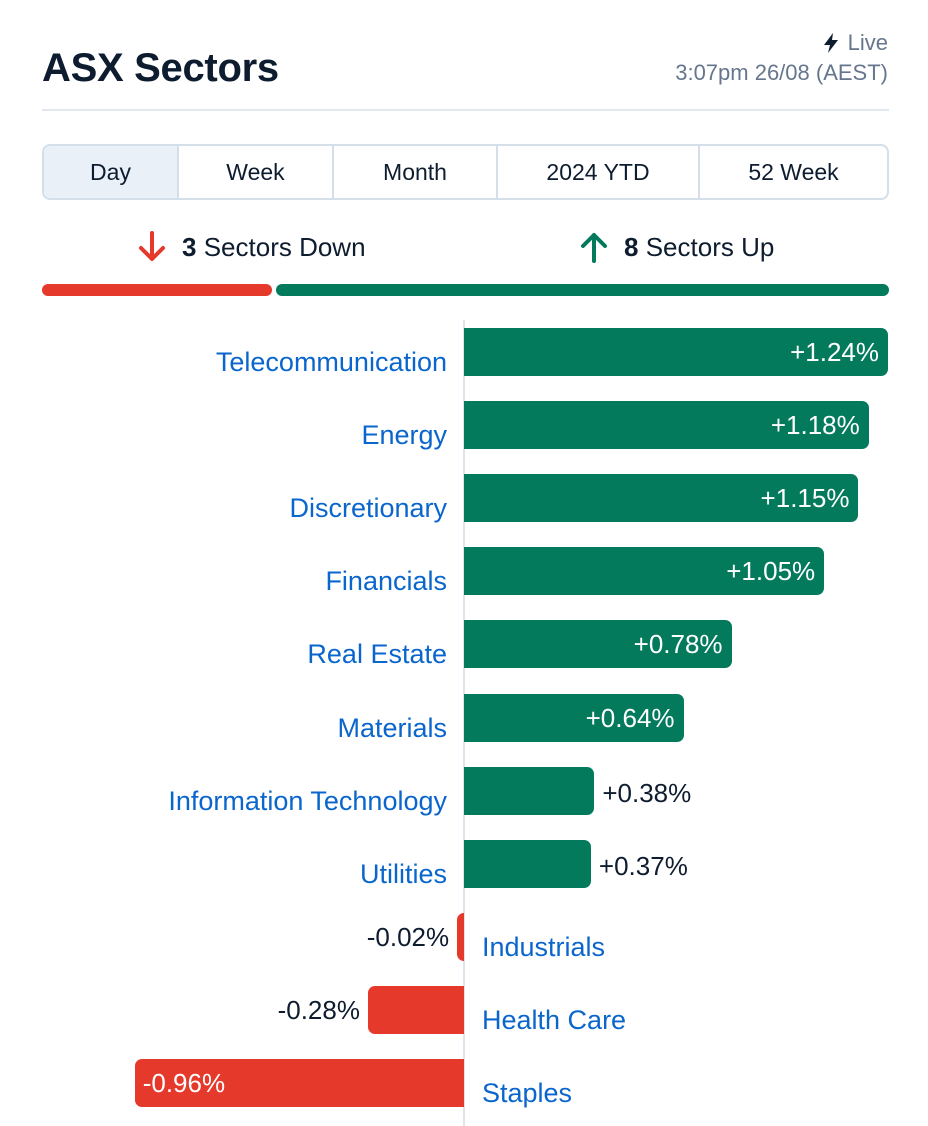 The image size is (928, 1126). What do you see at coordinates (416, 172) in the screenshot?
I see `tab-month: Month` at bounding box center [416, 172].